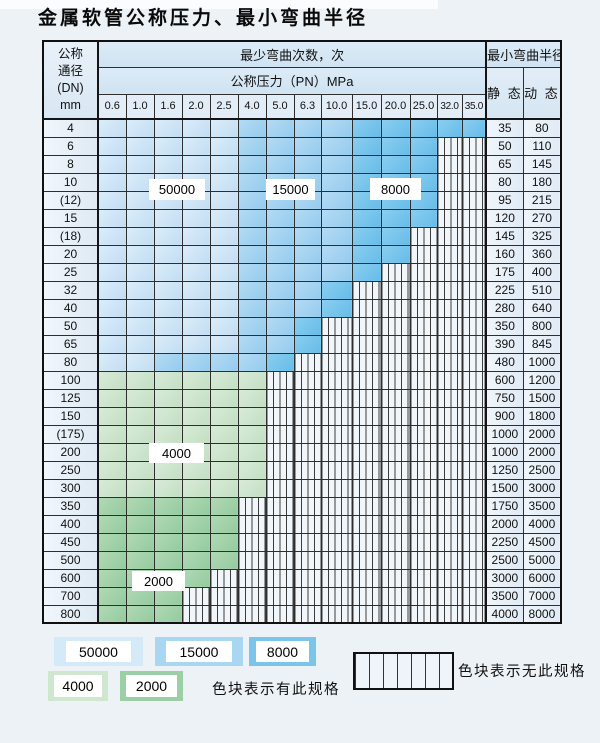  Describe the element at coordinates (504, 380) in the screenshot. I see `static-radius-cell: 600` at that location.